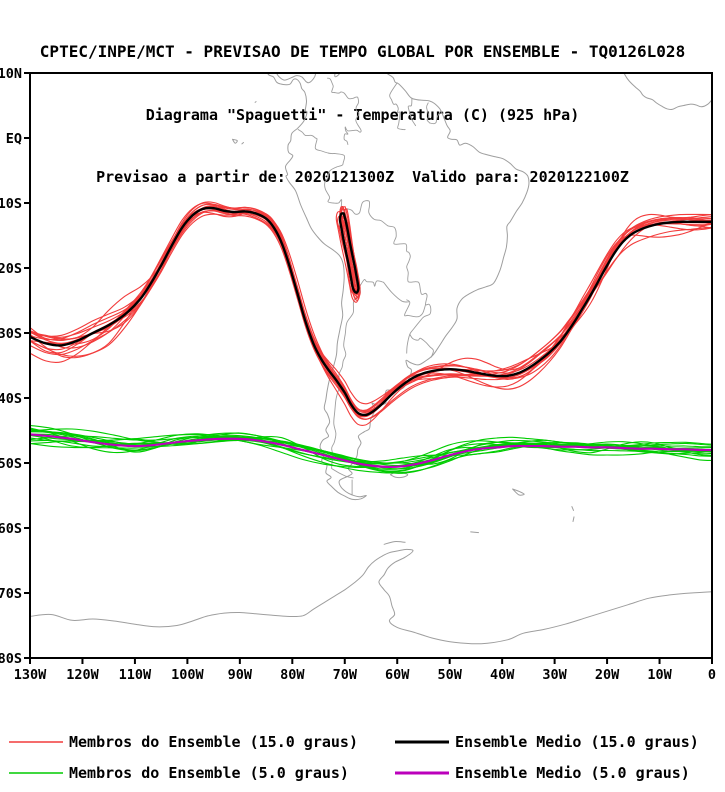 The height and width of the screenshot is (792, 725). Describe the element at coordinates (659, 675) in the screenshot. I see `x-axis-tick-label: 10W` at that location.